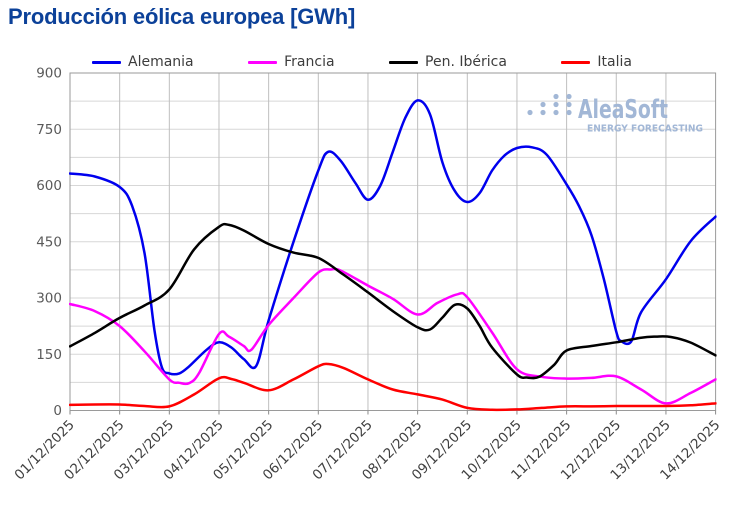 The width and height of the screenshot is (730, 509). I want to click on legend-item-pen-ib-rica: Pen. Ibérica, so click(448, 62).